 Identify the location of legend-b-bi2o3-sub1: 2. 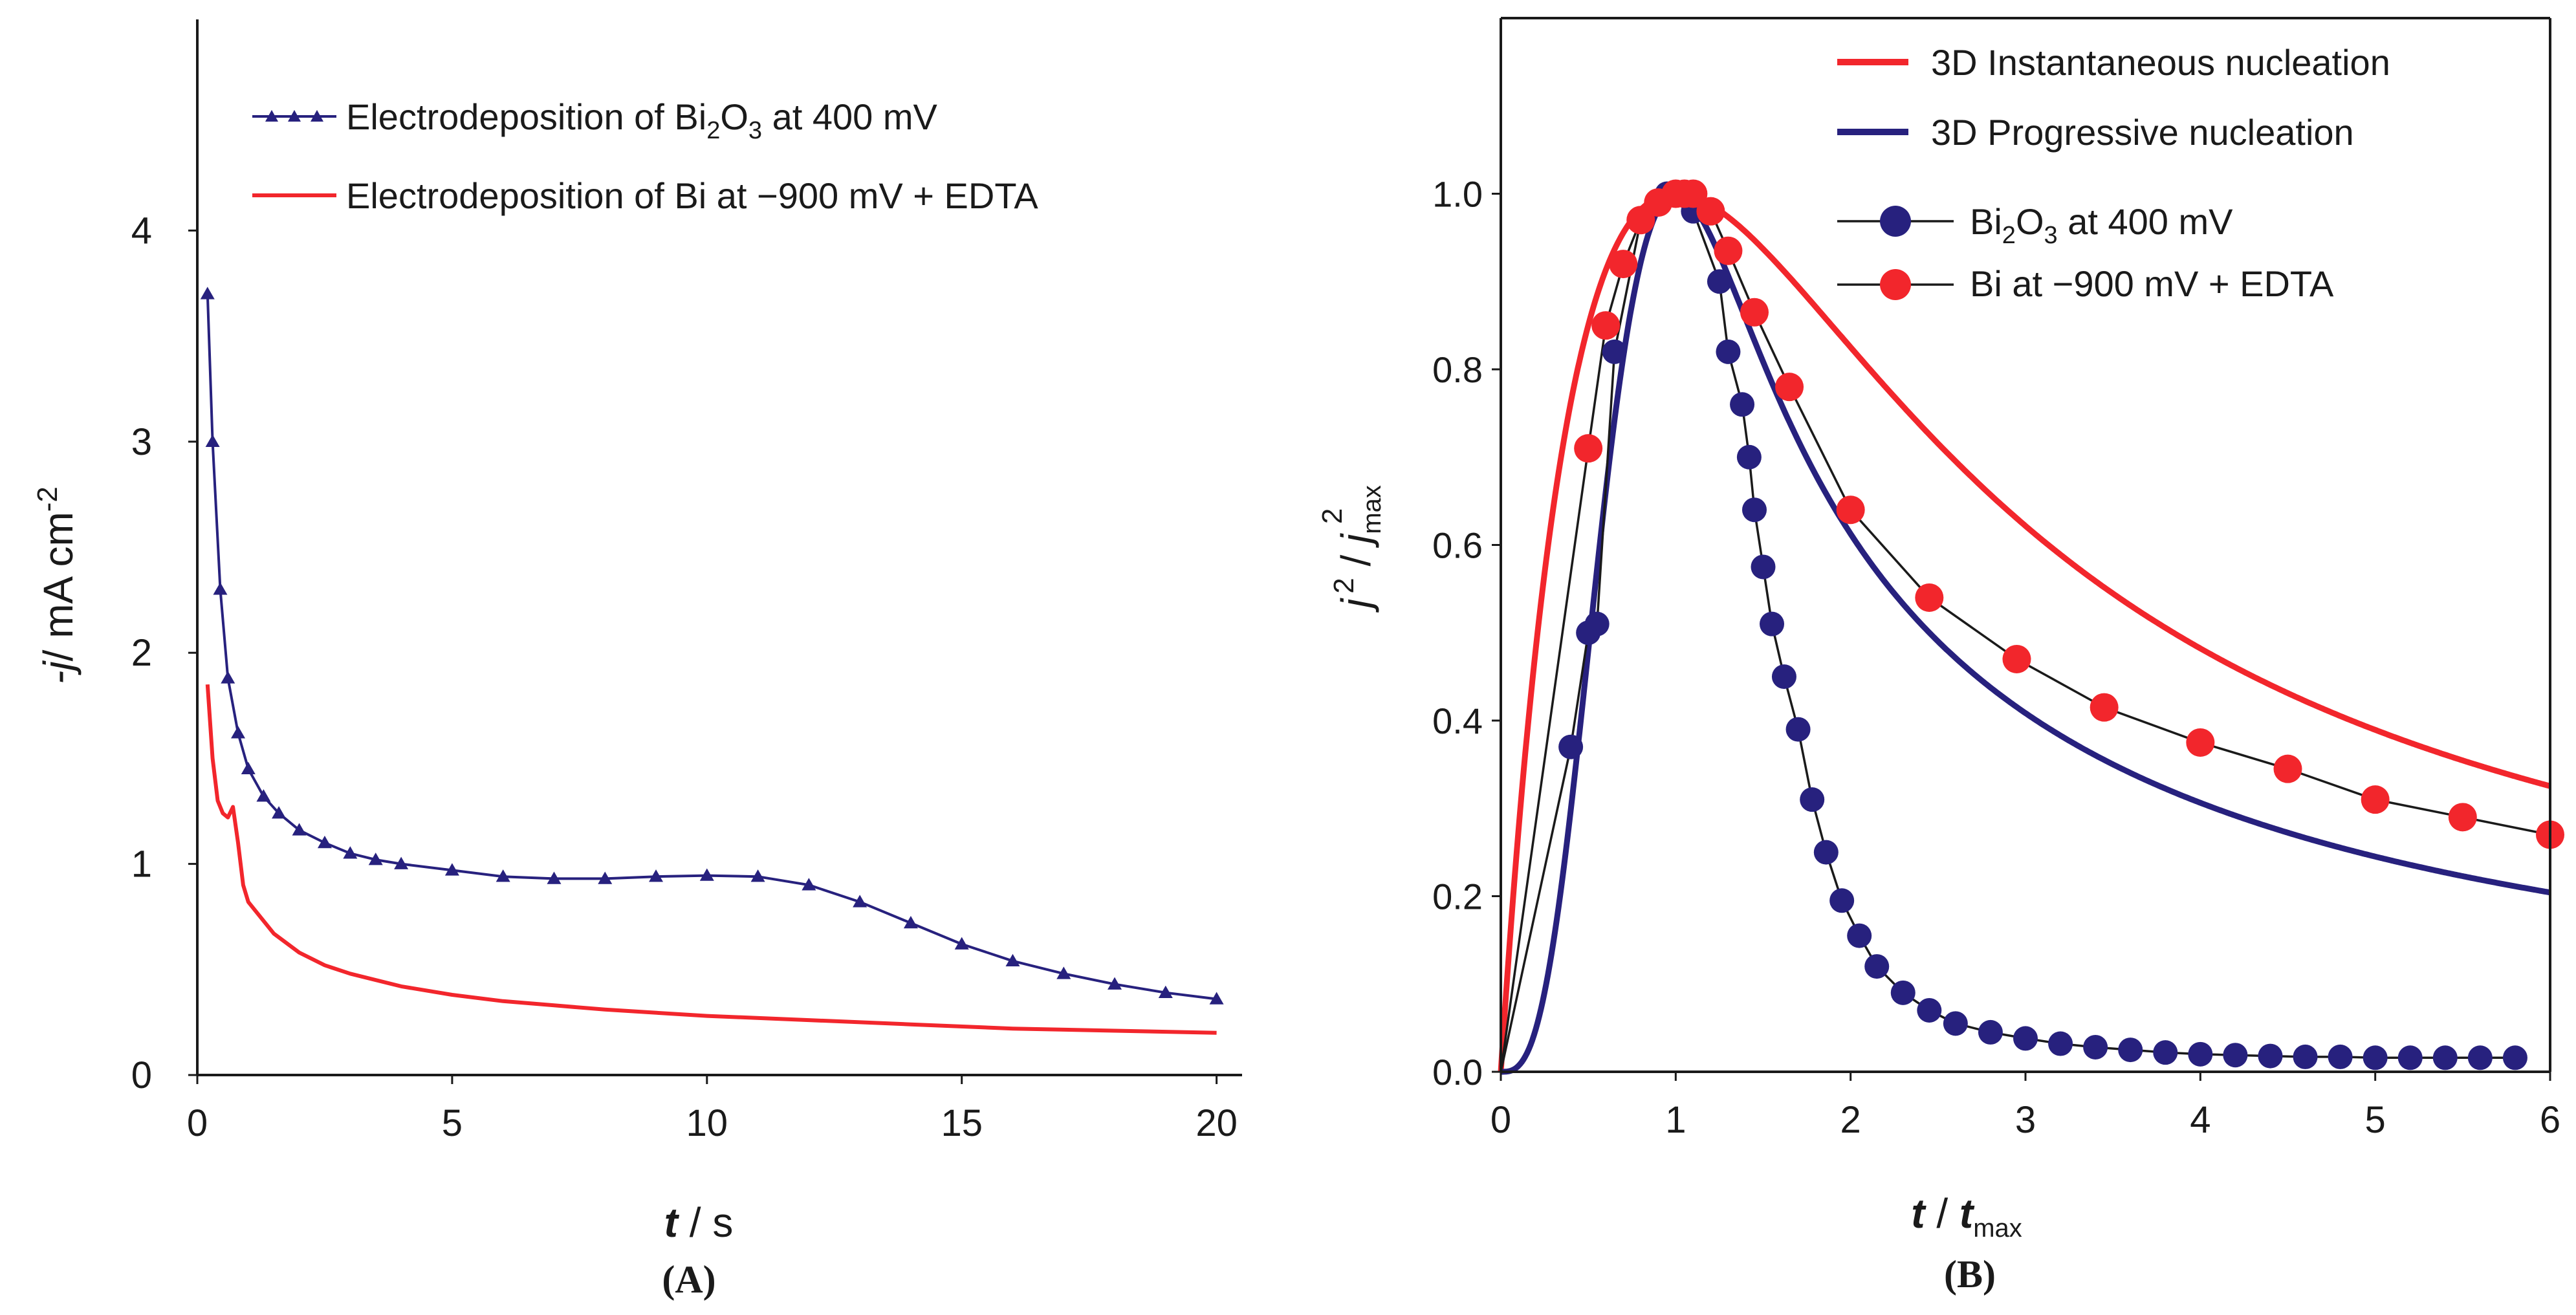
(2009, 235).